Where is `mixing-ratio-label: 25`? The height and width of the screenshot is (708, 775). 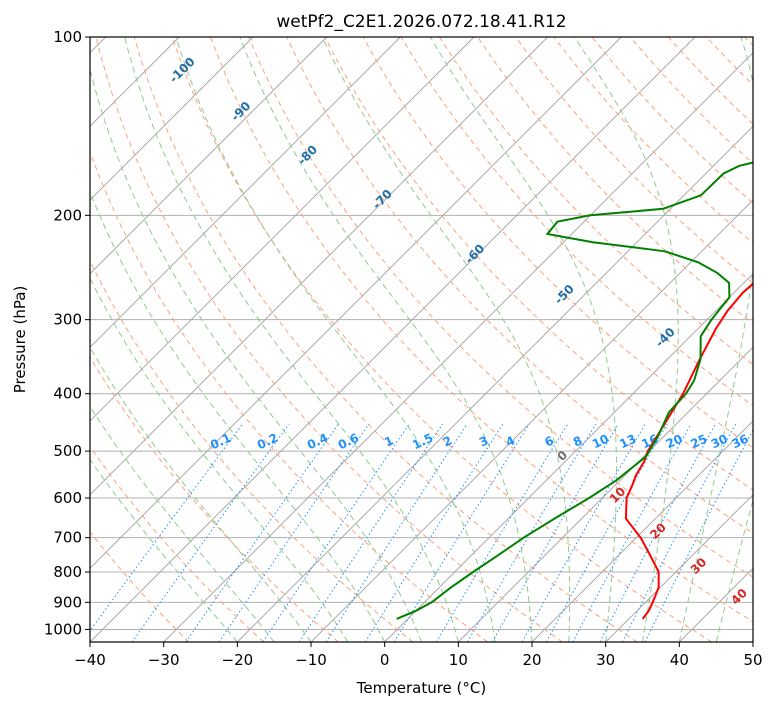 mixing-ratio-label: 25 is located at coordinates (698, 442).